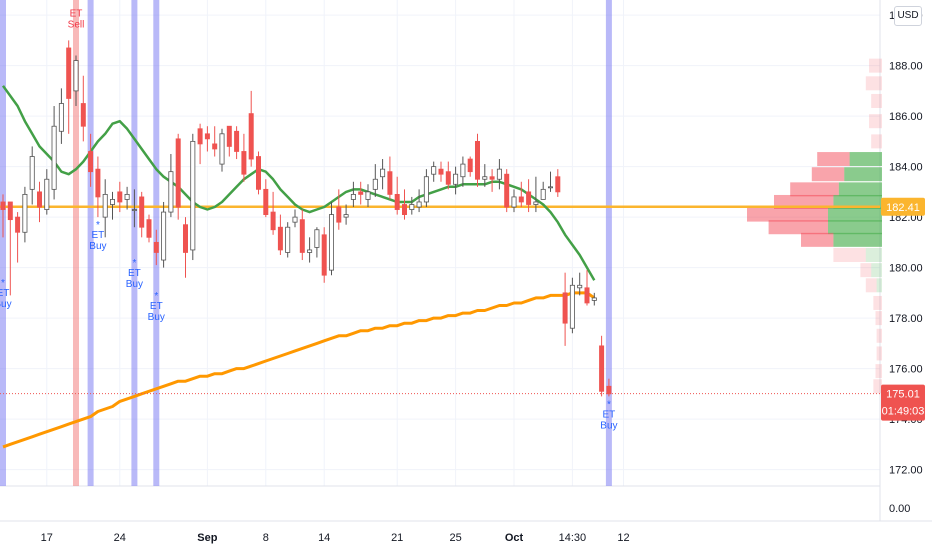  I want to click on y-tick-label: 178.00, so click(906, 319).